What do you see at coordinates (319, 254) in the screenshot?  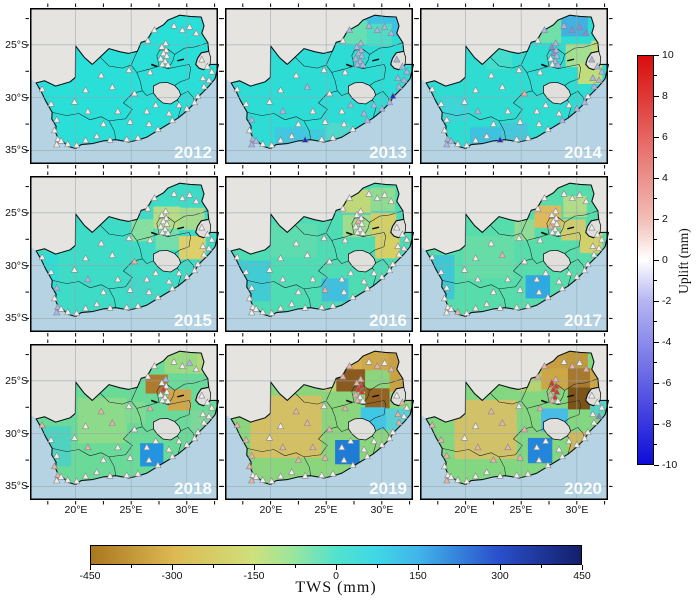 I see `map-panel-2016: 2016` at bounding box center [319, 254].